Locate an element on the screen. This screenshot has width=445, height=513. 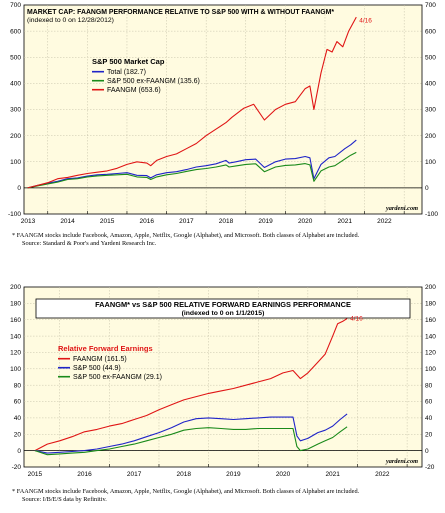
chart2-y-tick-label-left: 160 is located at coordinates (15, 320).